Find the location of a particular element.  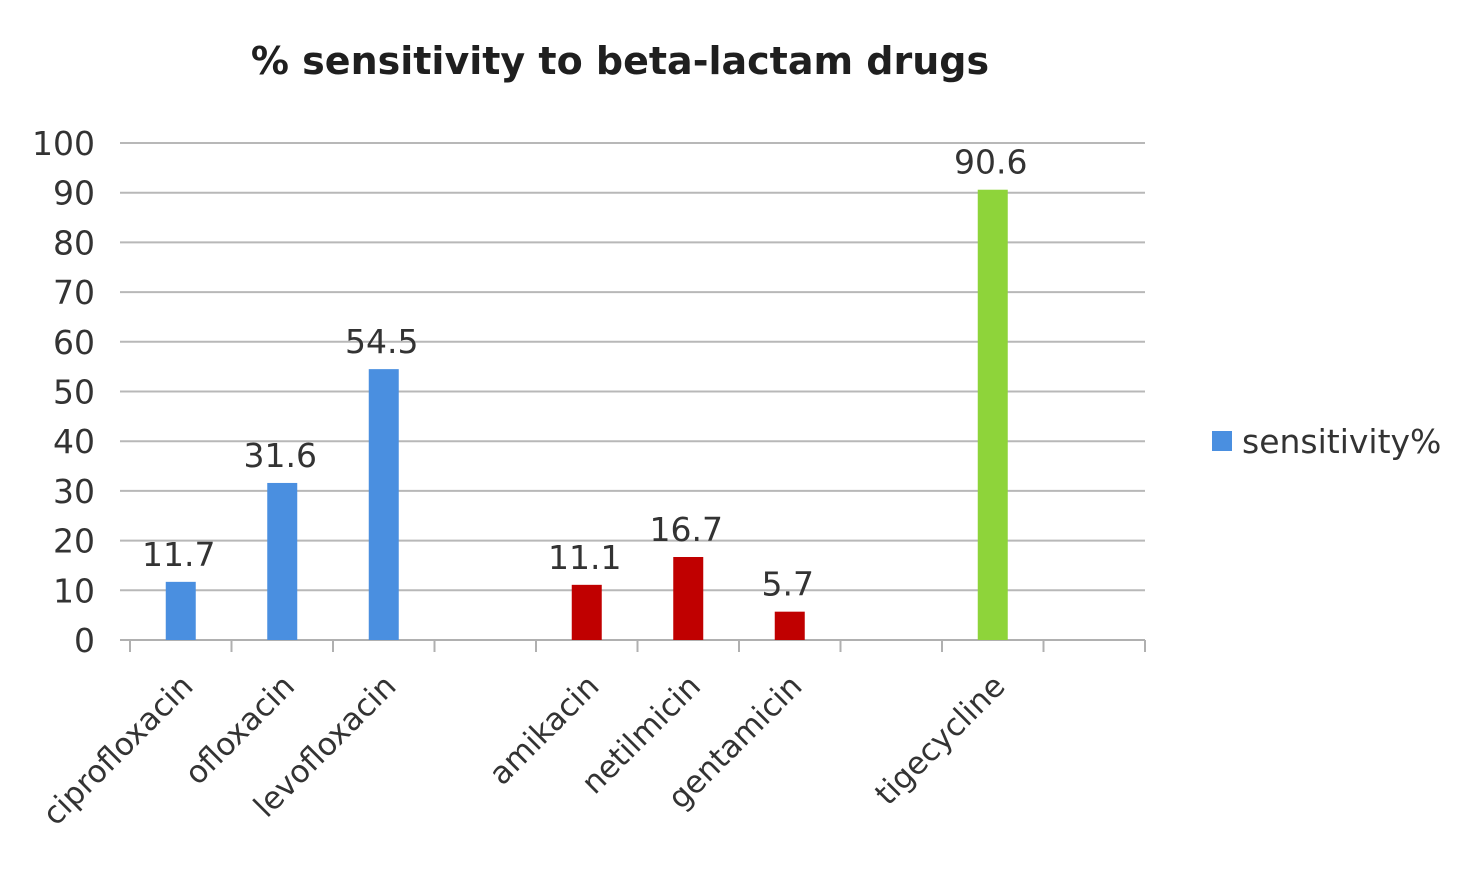

y-tick-label: 20 is located at coordinates (74, 541).